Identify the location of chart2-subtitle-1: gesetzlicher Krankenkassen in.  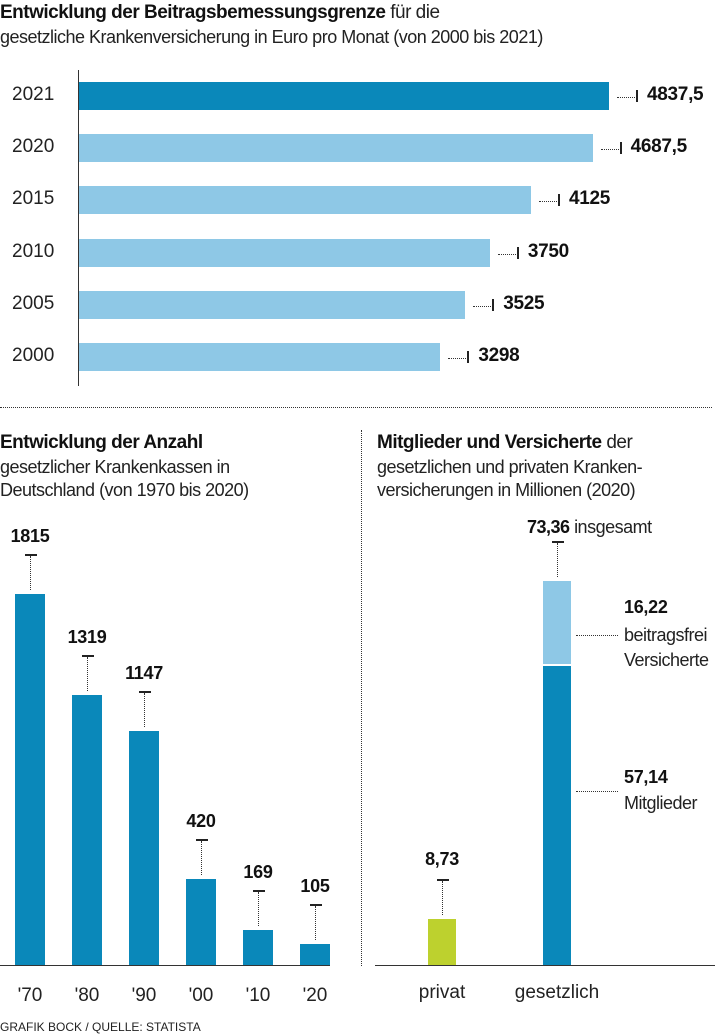
(115, 467).